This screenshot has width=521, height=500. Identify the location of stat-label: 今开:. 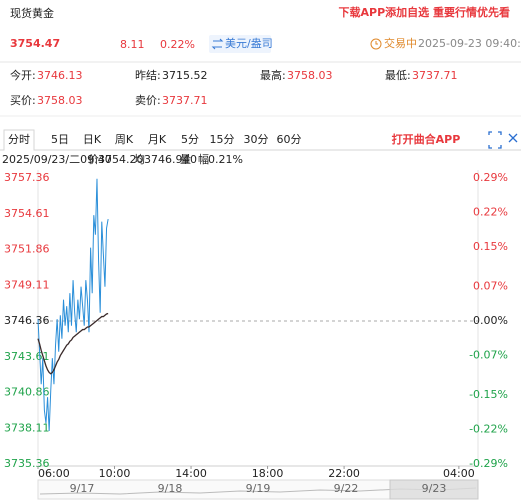
(23, 75).